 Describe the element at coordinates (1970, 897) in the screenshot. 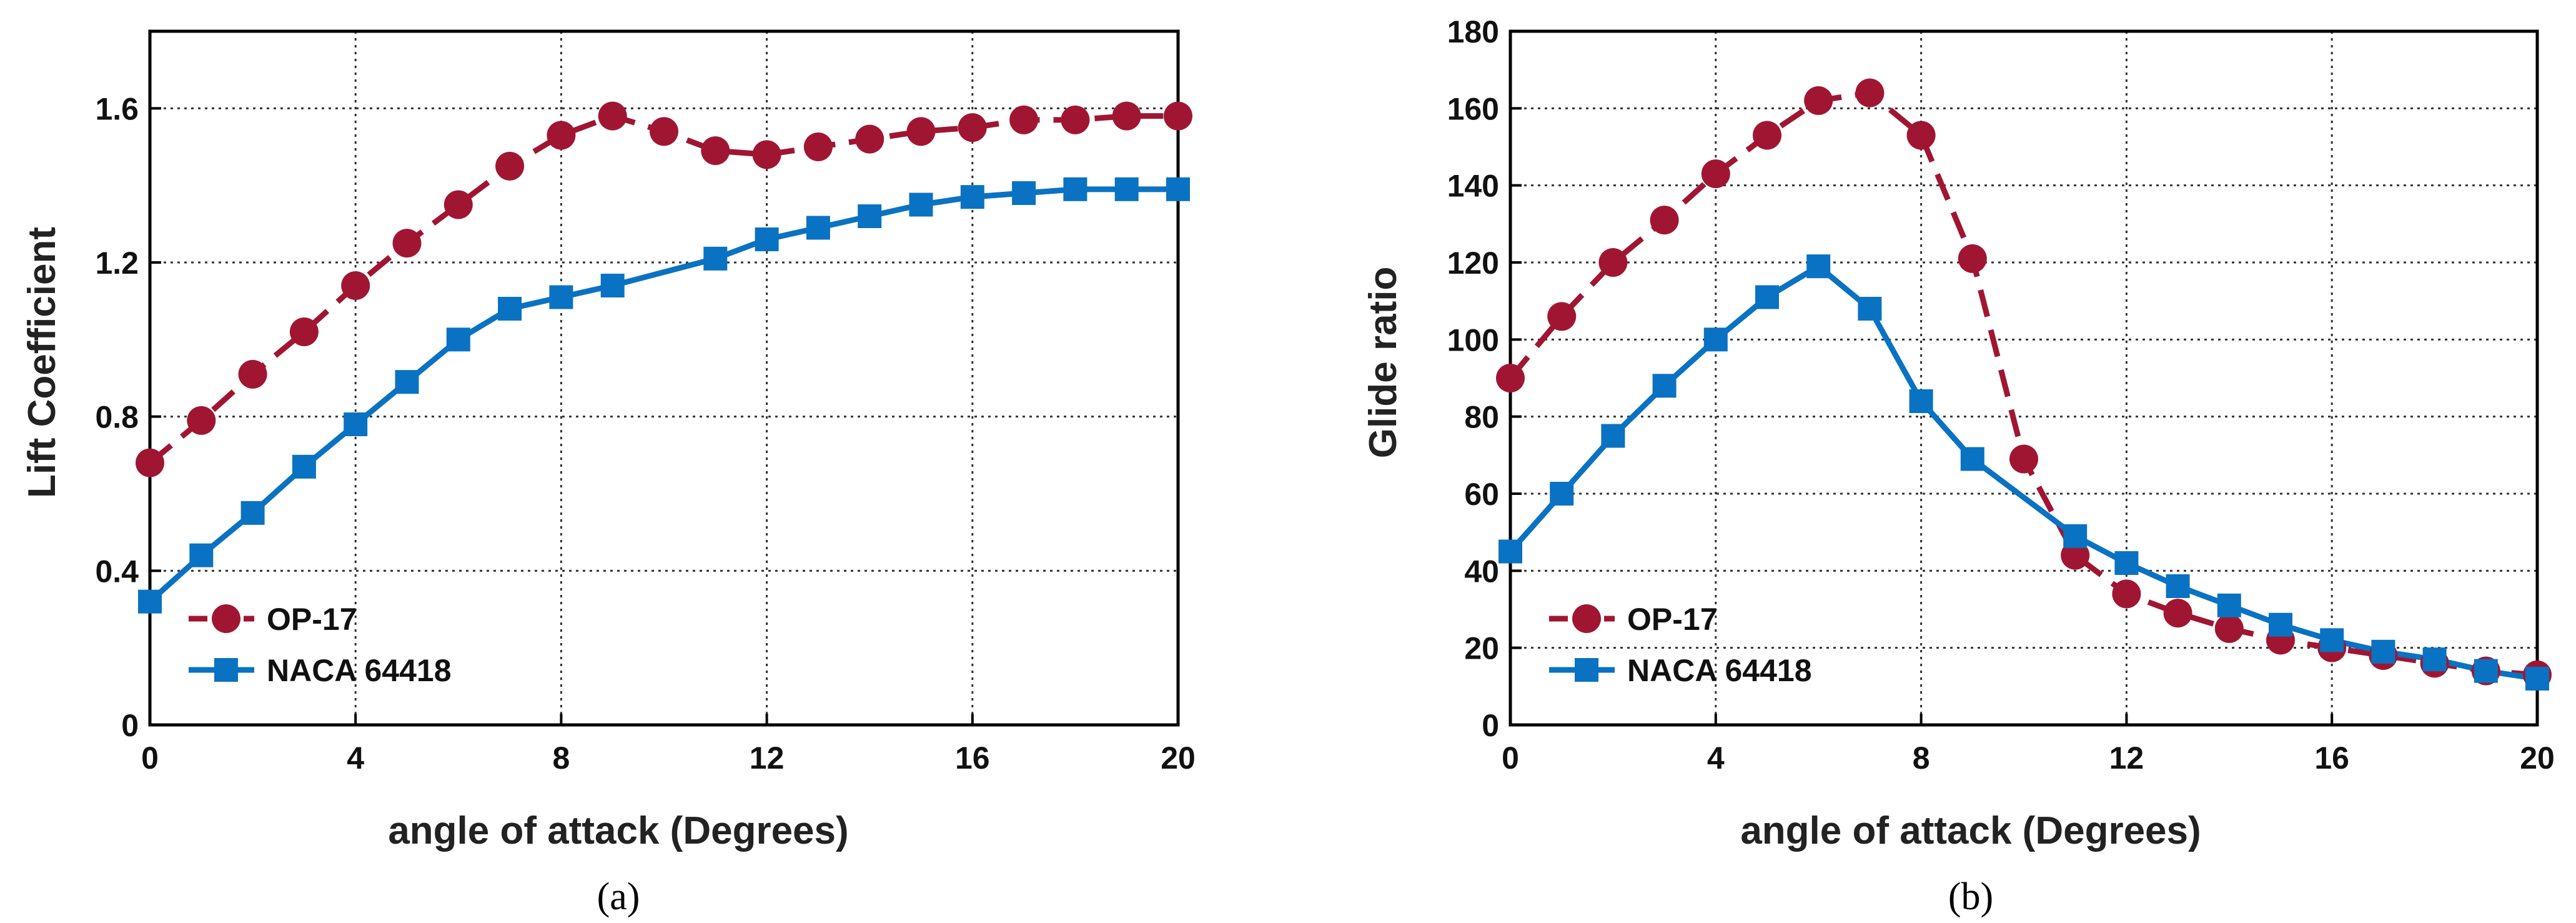

I see `caption-b: (b)` at that location.